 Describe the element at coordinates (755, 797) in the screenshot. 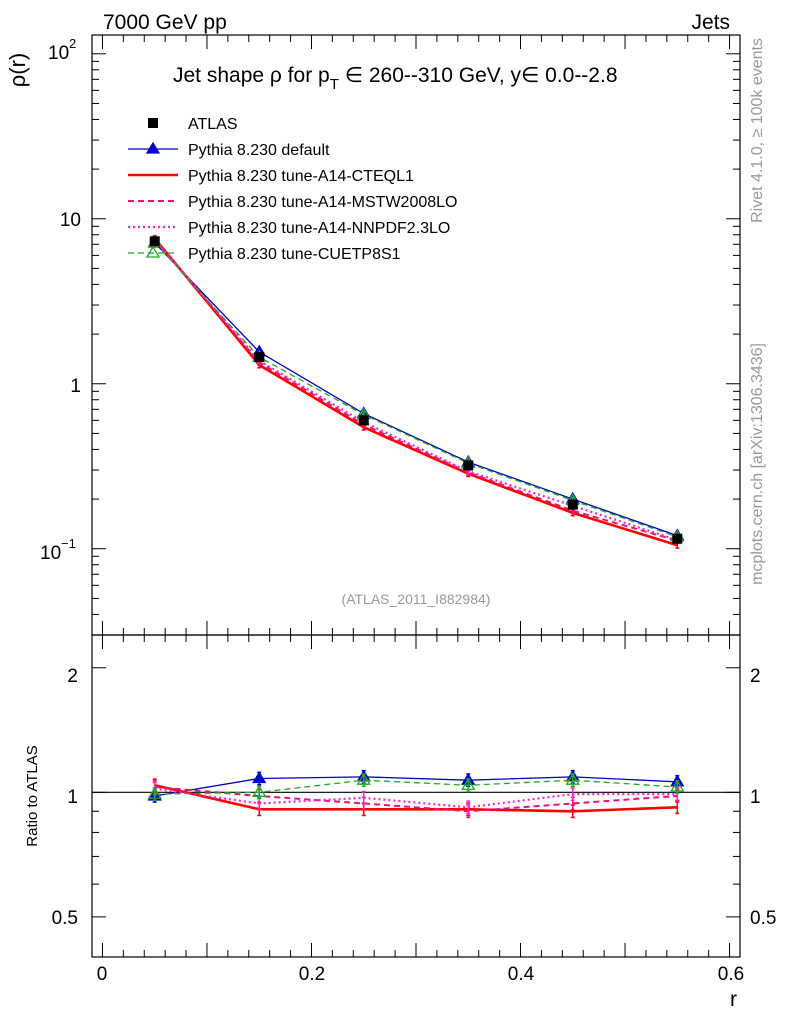

I see `ratio-ytick-1-right: 1` at that location.